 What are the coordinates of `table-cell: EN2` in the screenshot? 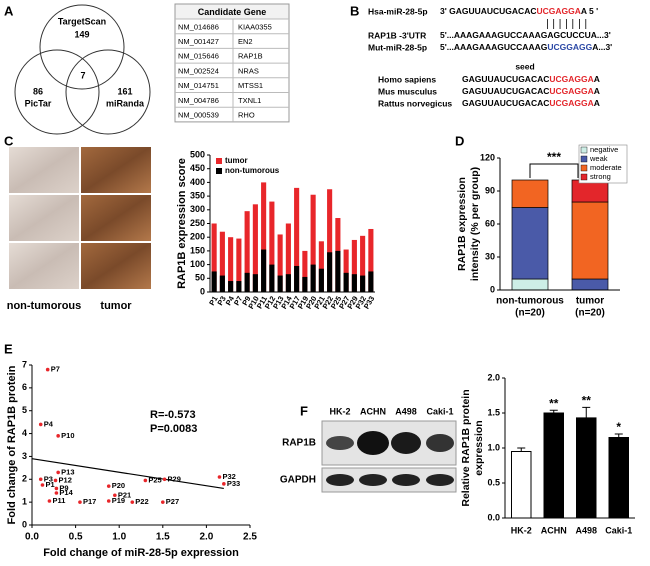 It's located at (245, 41).